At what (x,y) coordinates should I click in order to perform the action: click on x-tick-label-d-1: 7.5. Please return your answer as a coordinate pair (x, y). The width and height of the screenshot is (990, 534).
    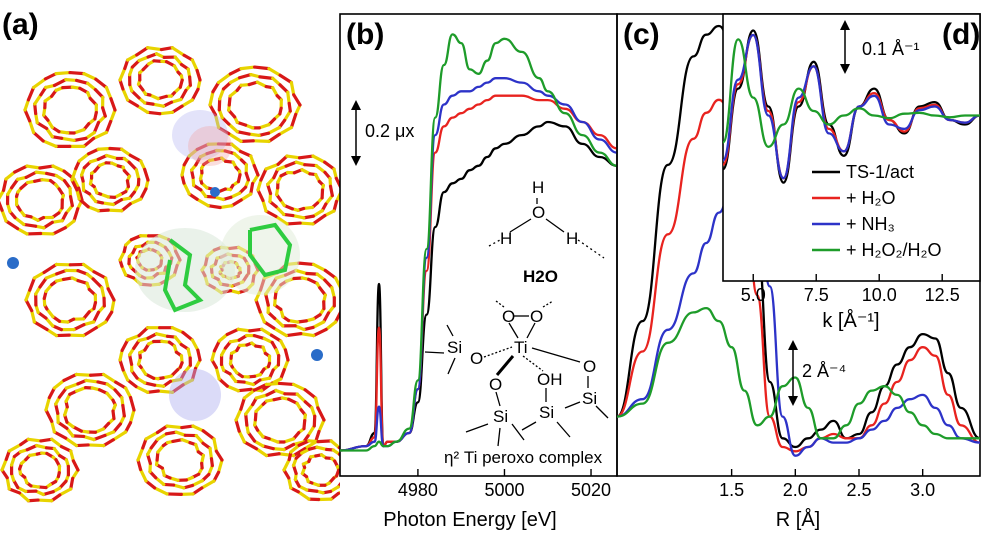
    Looking at the image, I should click on (816, 295).